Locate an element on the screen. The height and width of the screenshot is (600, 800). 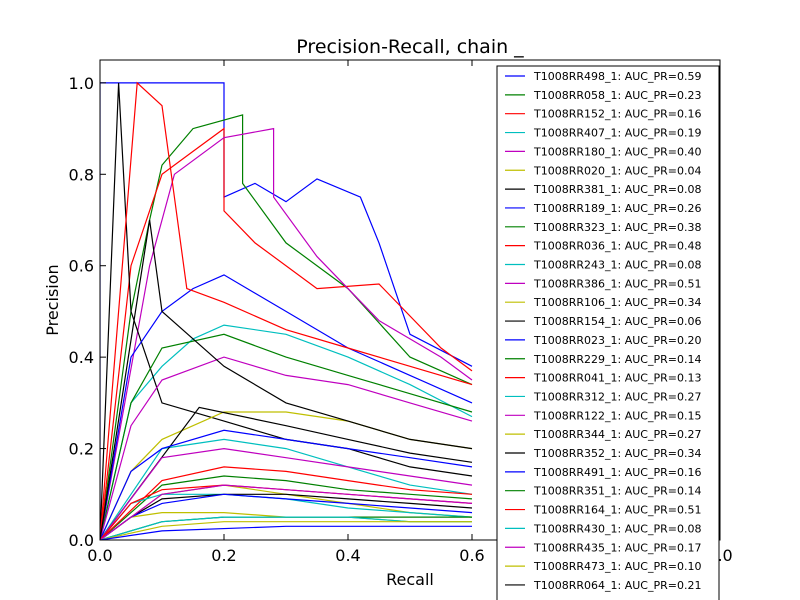
y-tick-label-3: 0.6 is located at coordinates (81, 266).